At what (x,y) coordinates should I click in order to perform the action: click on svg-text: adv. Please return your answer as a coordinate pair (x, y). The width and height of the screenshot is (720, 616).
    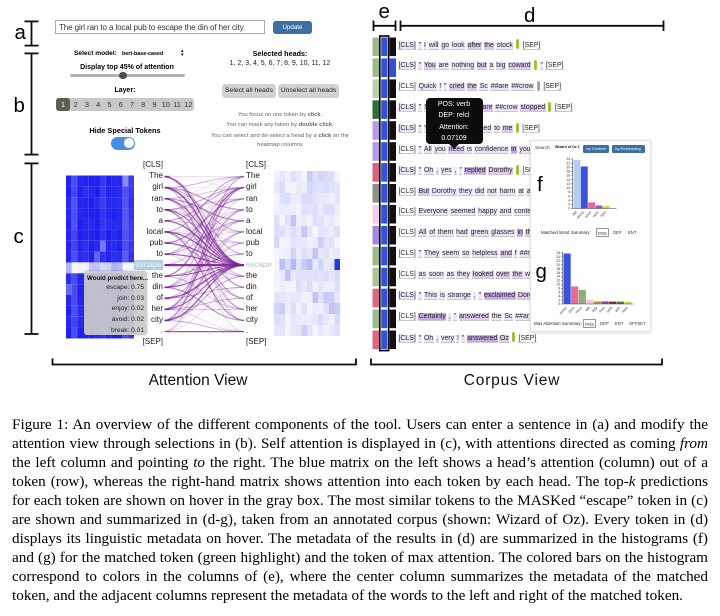
    Looking at the image, I should click on (617, 309).